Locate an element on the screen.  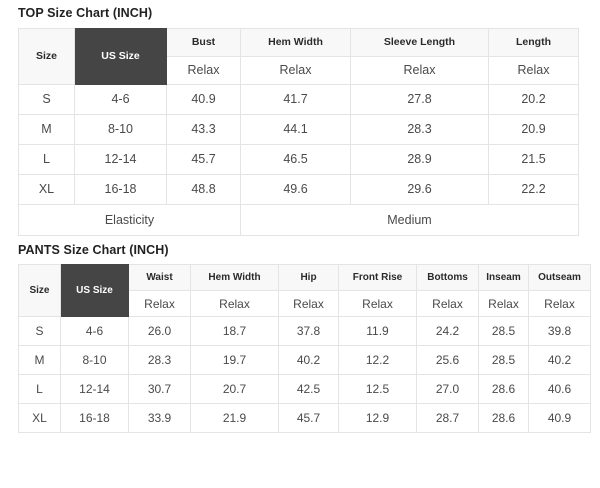
pants-header-front-rise: Front Rise is located at coordinates (377, 277).